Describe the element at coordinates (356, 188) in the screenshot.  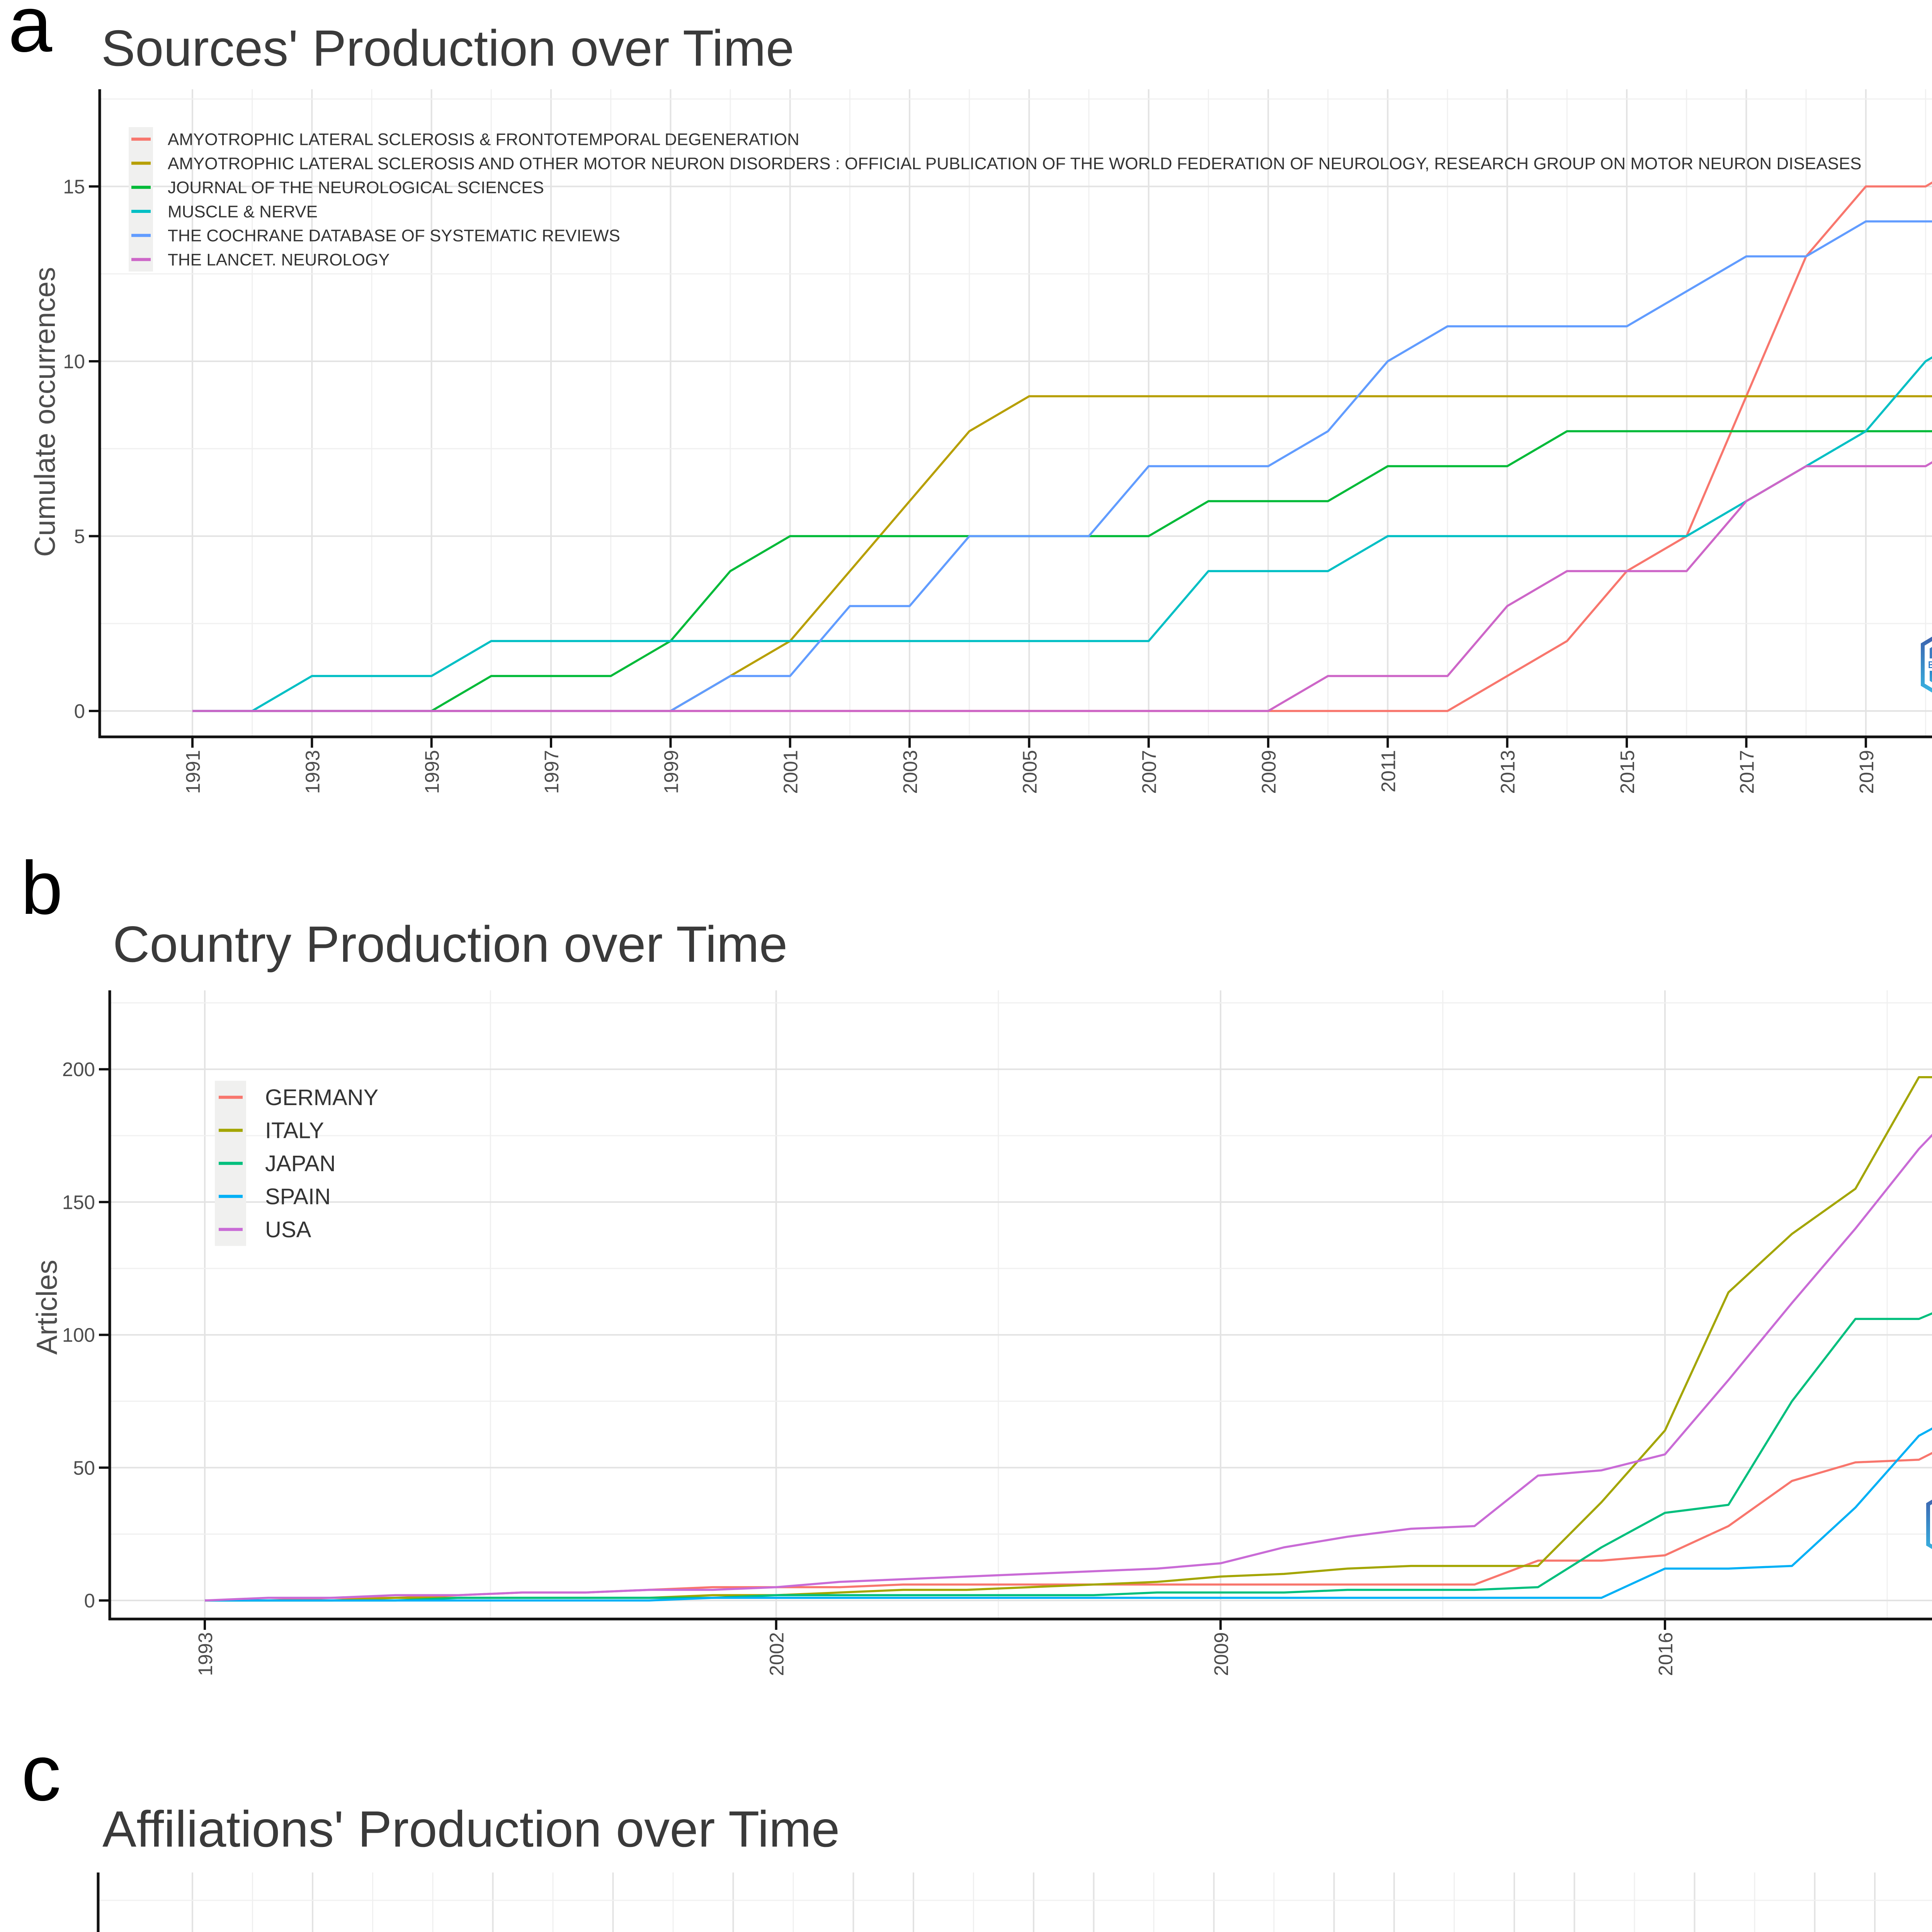
I see `svg-text:JOURNAL OF THE NEUROLOGICAL SC: JOURNAL OF THE NEUROLOGICAL SCIENCES` at that location.